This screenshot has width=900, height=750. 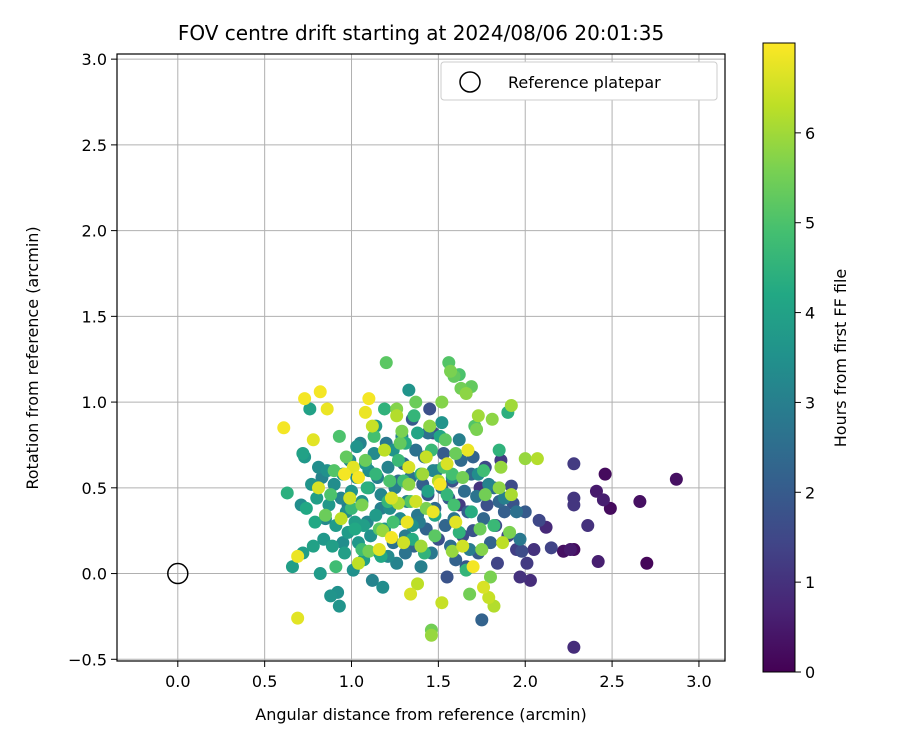 What do you see at coordinates (178, 573) in the screenshot?
I see `reference-platepar-marker` at bounding box center [178, 573].